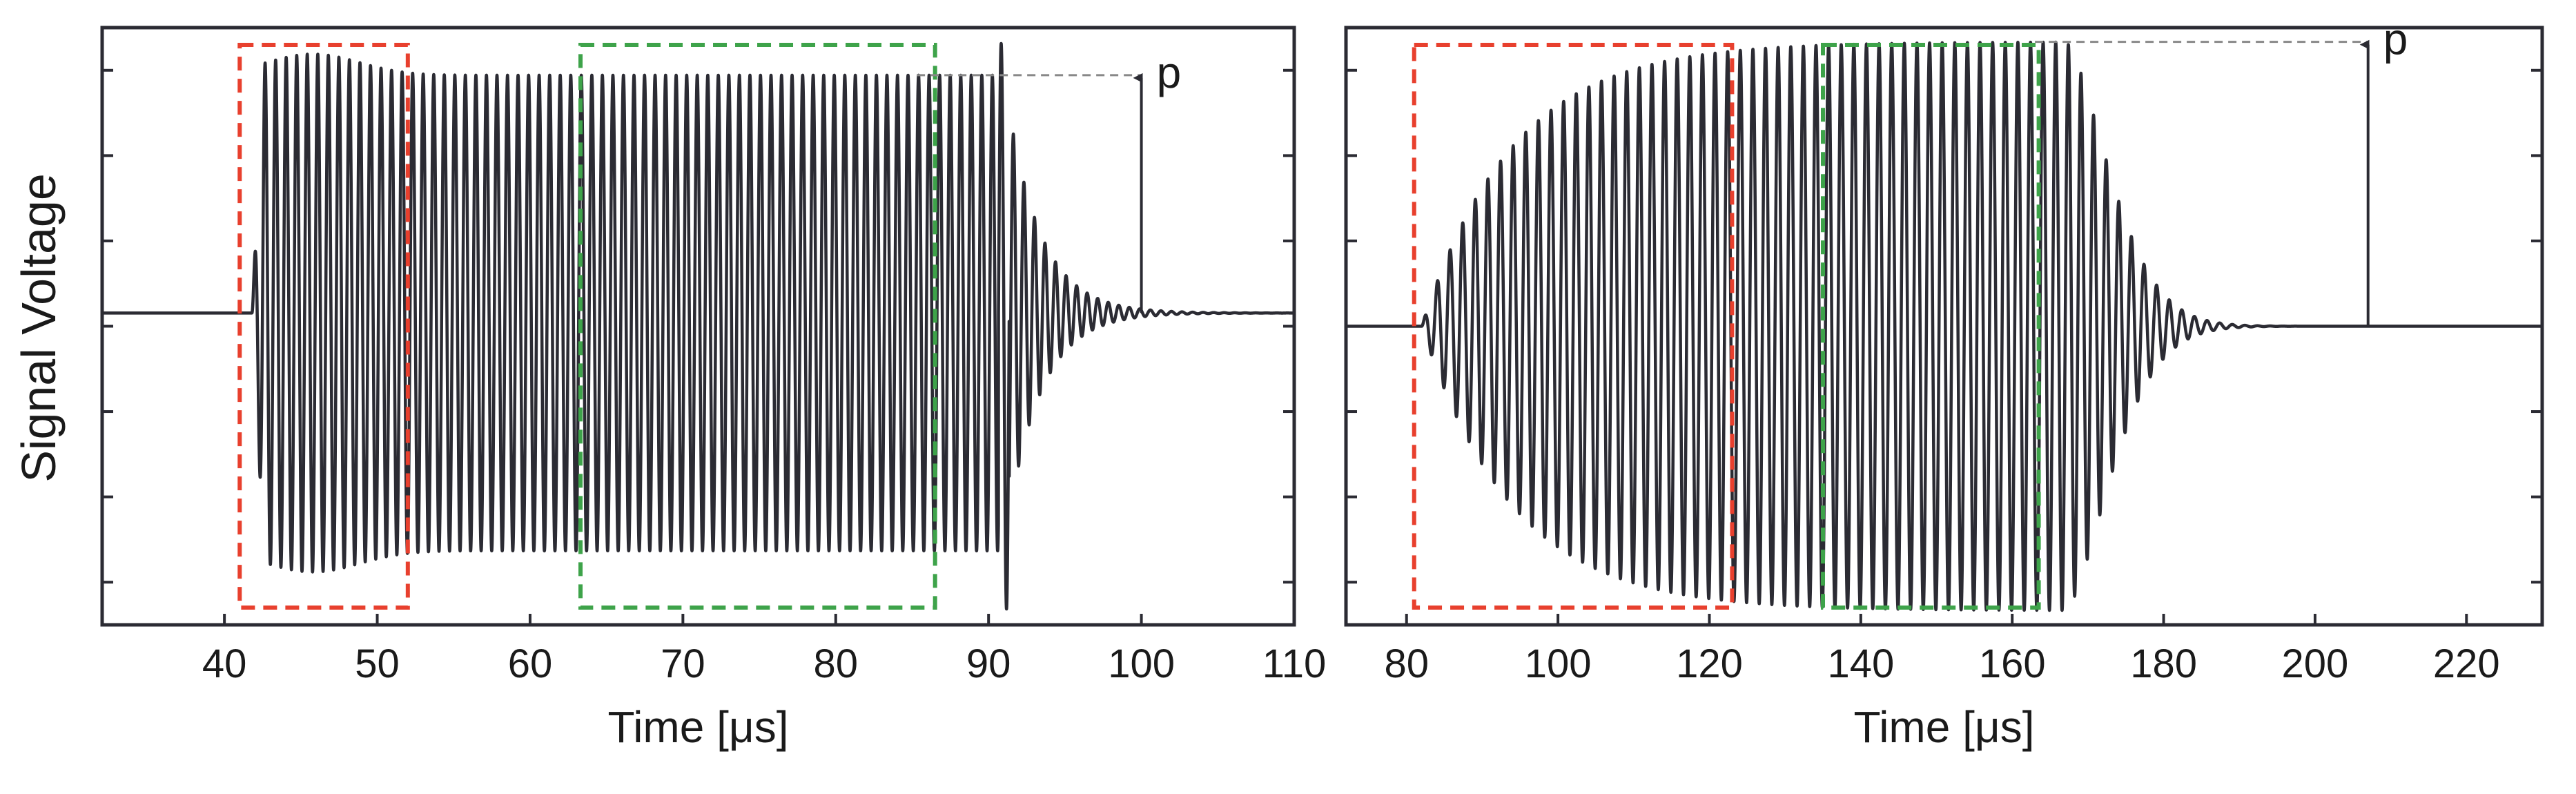 Image resolution: width=2576 pixels, height=794 pixels. What do you see at coordinates (1169, 72) in the screenshot?
I see `left-peak-label: p` at bounding box center [1169, 72].